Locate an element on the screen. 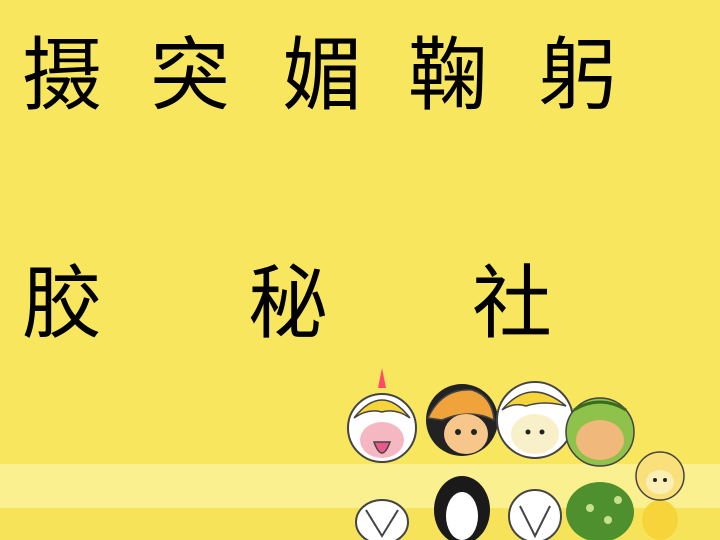 The width and height of the screenshot is (720, 540). green-character is located at coordinates (600, 468).